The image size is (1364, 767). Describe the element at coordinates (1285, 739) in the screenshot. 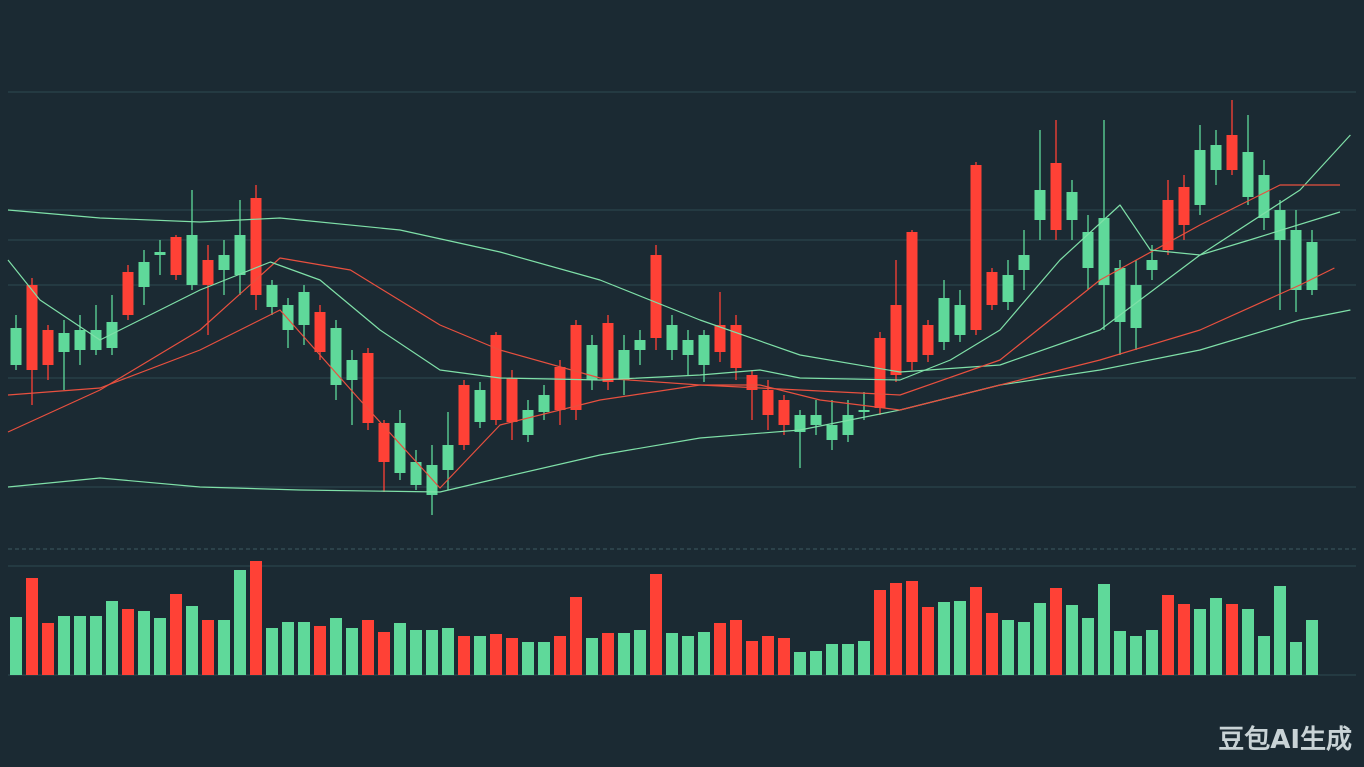

I see `watermark: 豆包AI生成` at that location.